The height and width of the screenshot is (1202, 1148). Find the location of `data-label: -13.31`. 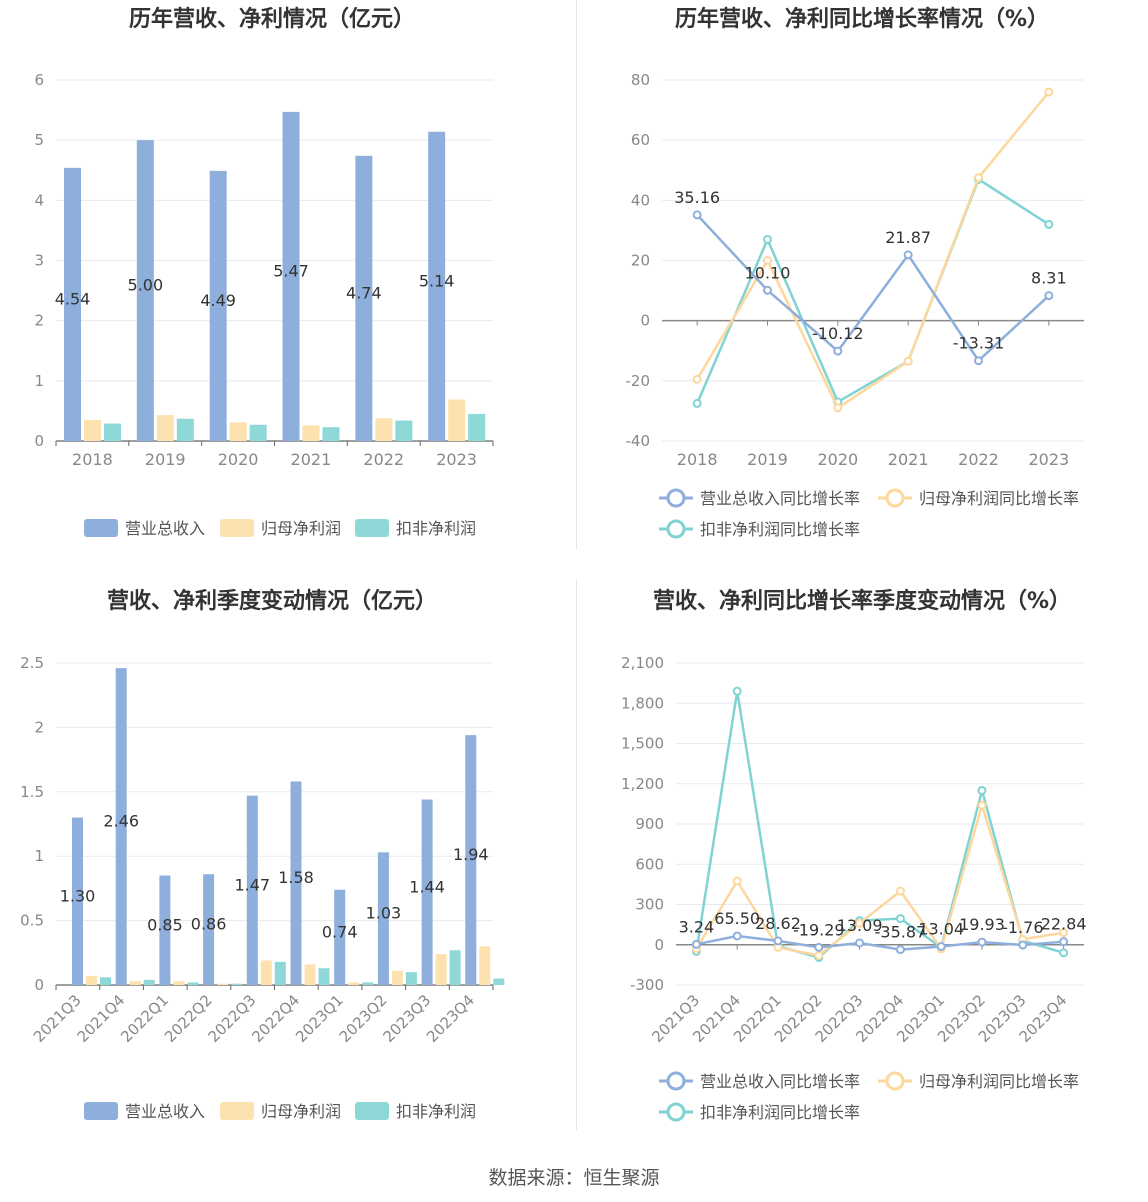

data-label: -13.31 is located at coordinates (979, 343).